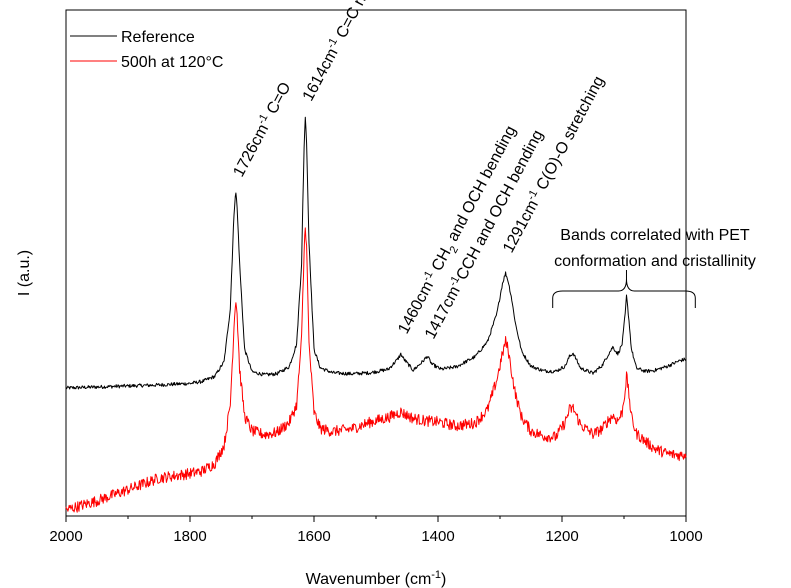 This screenshot has height=588, width=791. I want to click on x-axis-label-superscript: -1, so click(436, 575).